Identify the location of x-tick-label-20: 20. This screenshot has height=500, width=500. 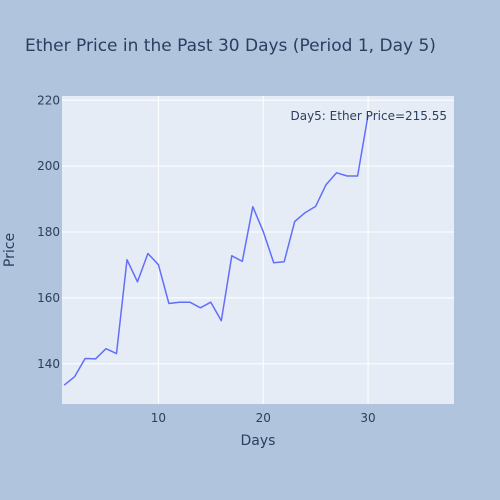
(263, 418).